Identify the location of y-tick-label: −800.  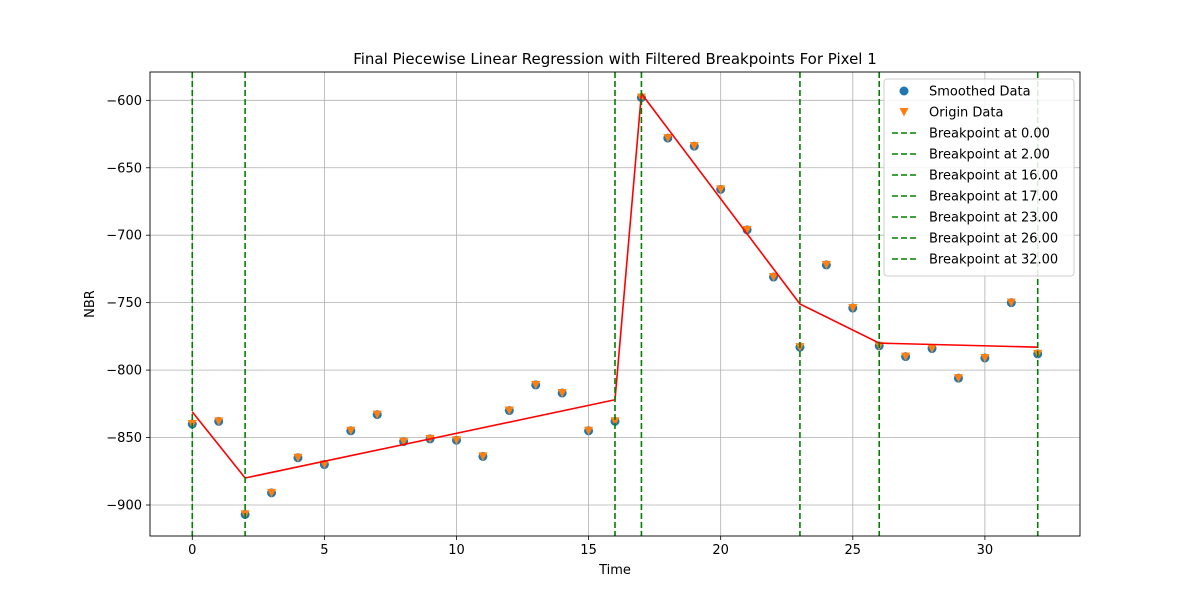
(124, 371).